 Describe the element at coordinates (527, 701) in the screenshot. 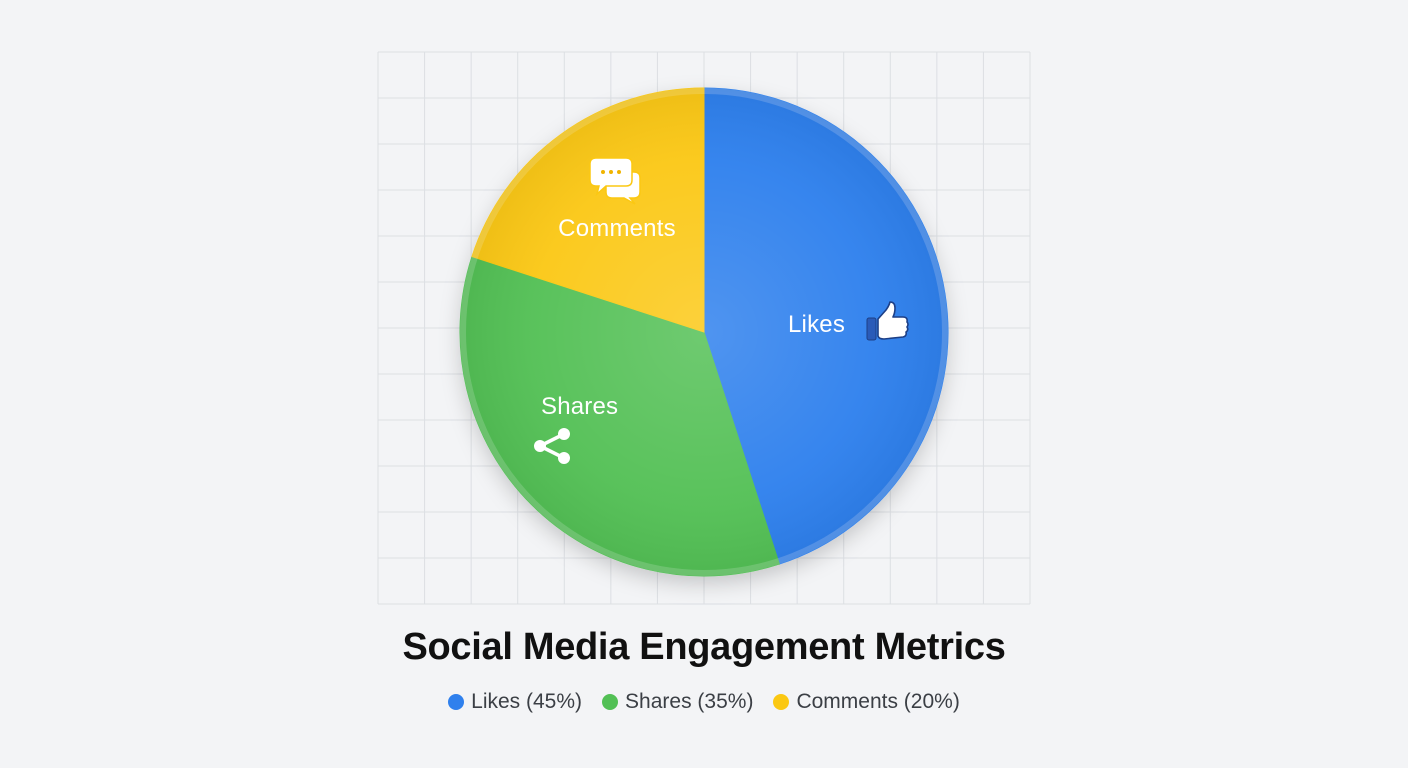

I see `legend-label-likes: Likes (45%)` at that location.